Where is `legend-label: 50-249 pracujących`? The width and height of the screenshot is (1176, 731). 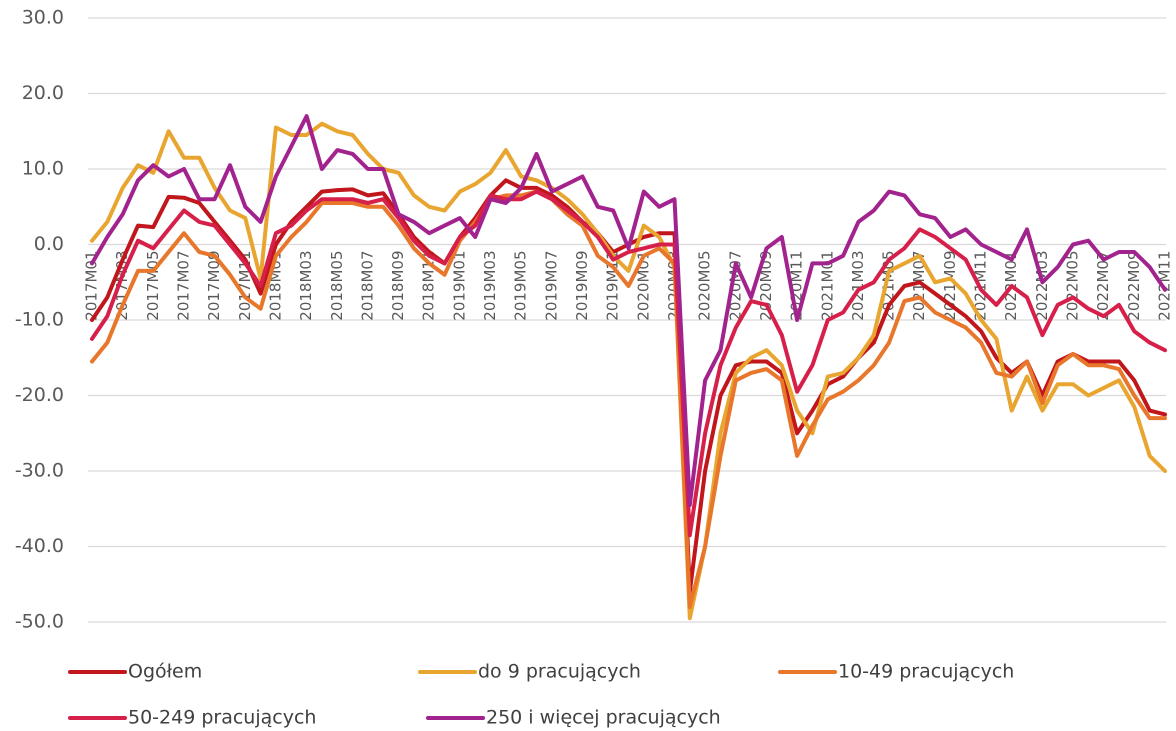 legend-label: 50-249 pracujących is located at coordinates (222, 718).